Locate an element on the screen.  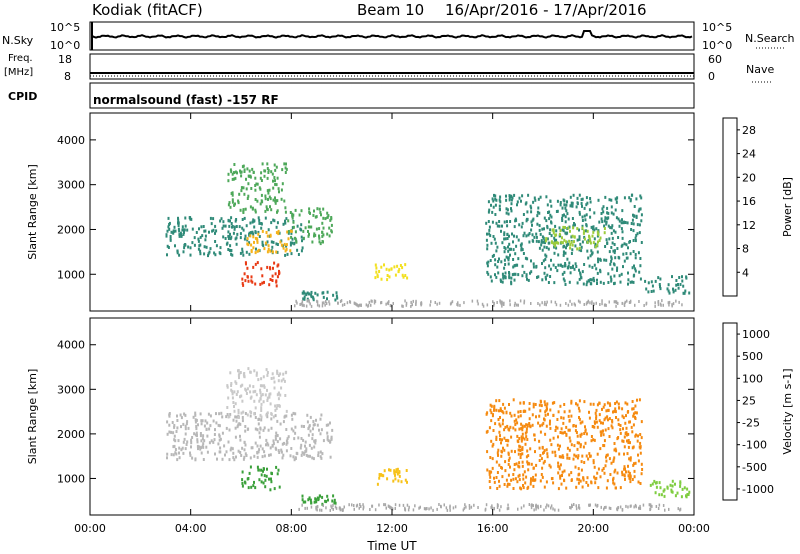
x-tick-label: 16:00 is located at coordinates (493, 528).